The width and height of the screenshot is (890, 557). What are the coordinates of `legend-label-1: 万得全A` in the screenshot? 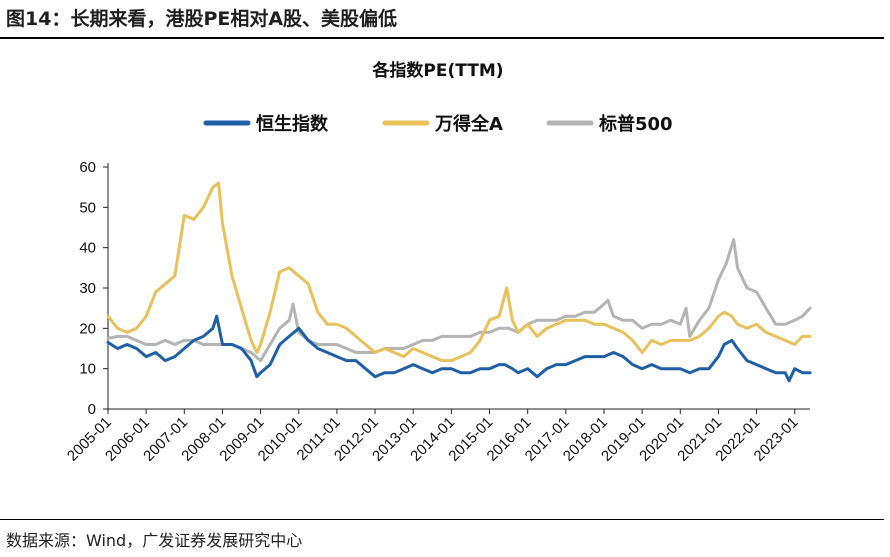 It's located at (468, 124).